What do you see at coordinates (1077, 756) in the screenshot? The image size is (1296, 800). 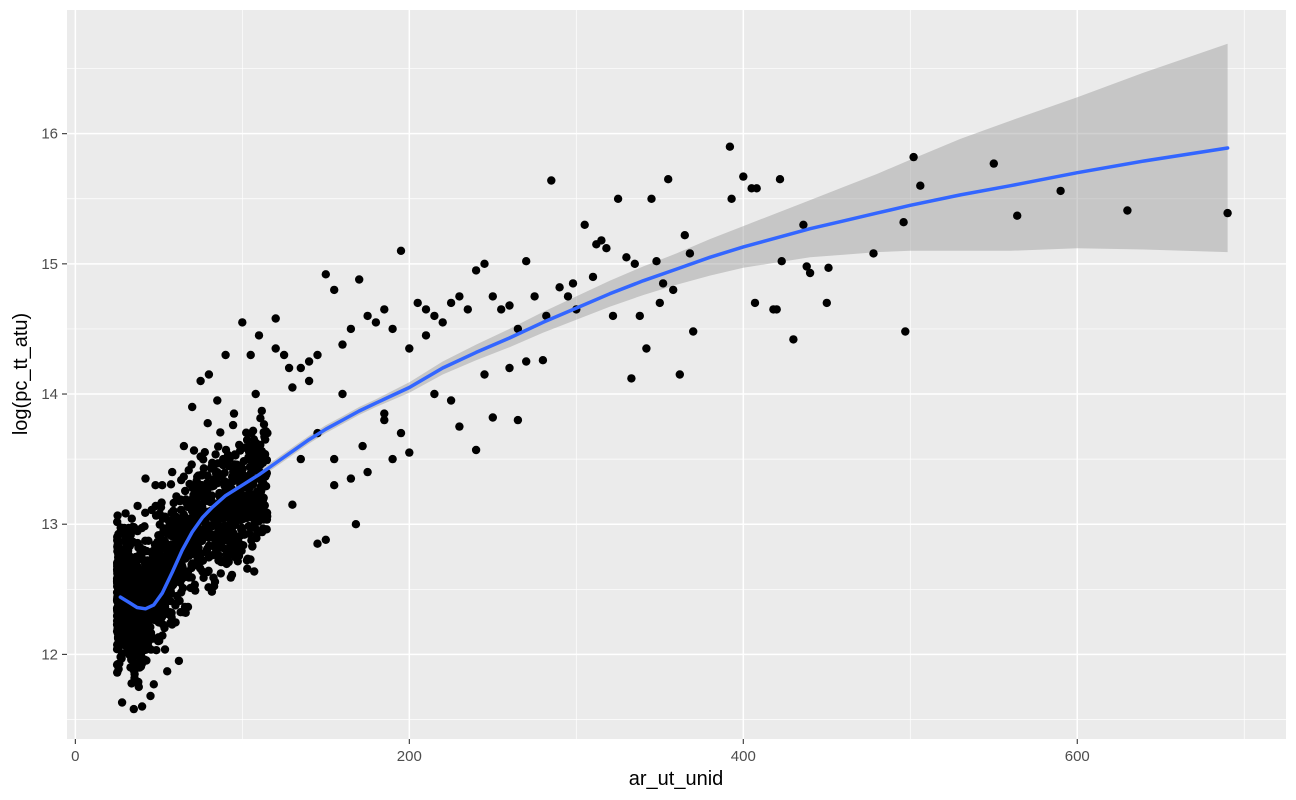 I see `x-tick-label: 600` at bounding box center [1077, 756].